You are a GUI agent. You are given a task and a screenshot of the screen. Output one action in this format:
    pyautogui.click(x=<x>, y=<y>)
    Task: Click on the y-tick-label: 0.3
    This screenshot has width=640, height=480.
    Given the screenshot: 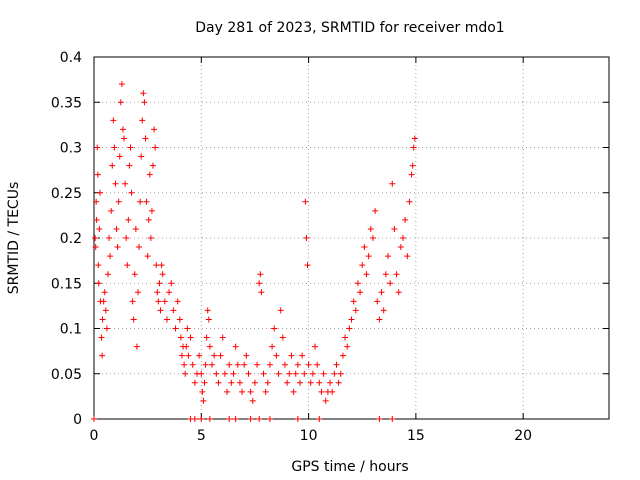 What is the action you would take?
    pyautogui.click(x=71, y=149)
    